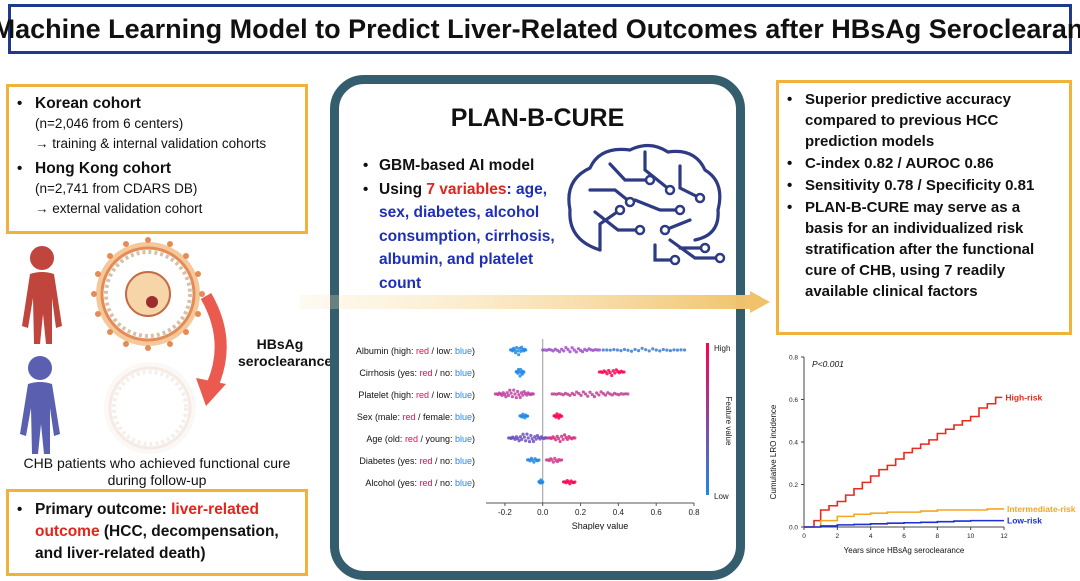 Image resolution: width=1080 pixels, height=581 pixels. I want to click on x-axis-label: Shapley value, so click(600, 525).